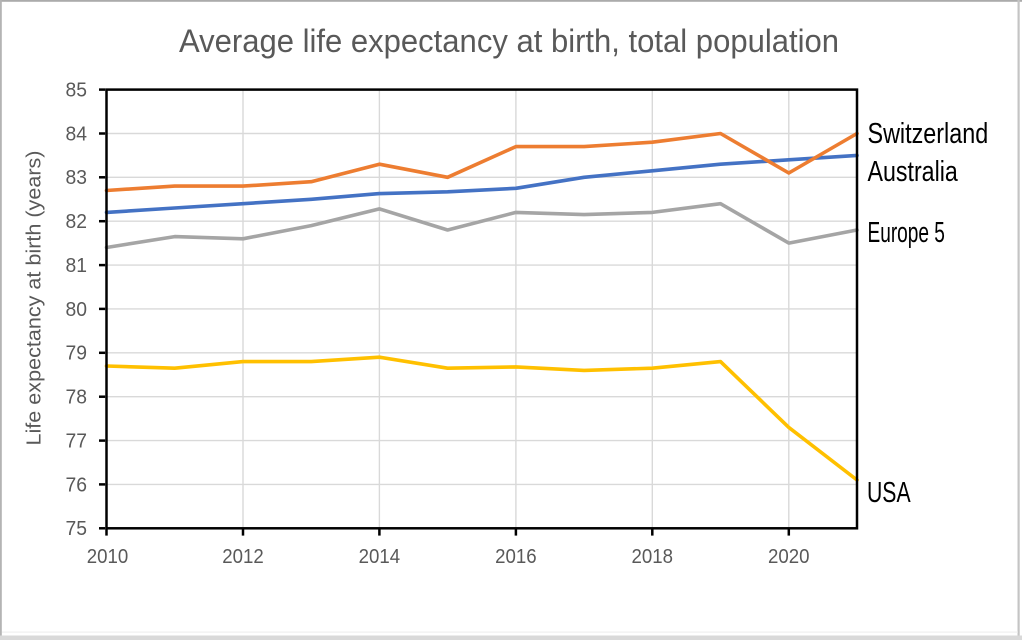 Image resolution: width=1022 pixels, height=640 pixels. I want to click on svg-text: 82, so click(77, 221).